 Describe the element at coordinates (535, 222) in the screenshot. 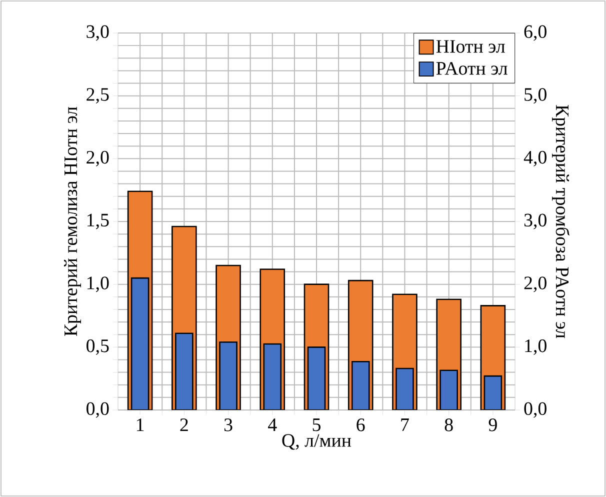

I see `y2-tick-label: 3,0` at that location.